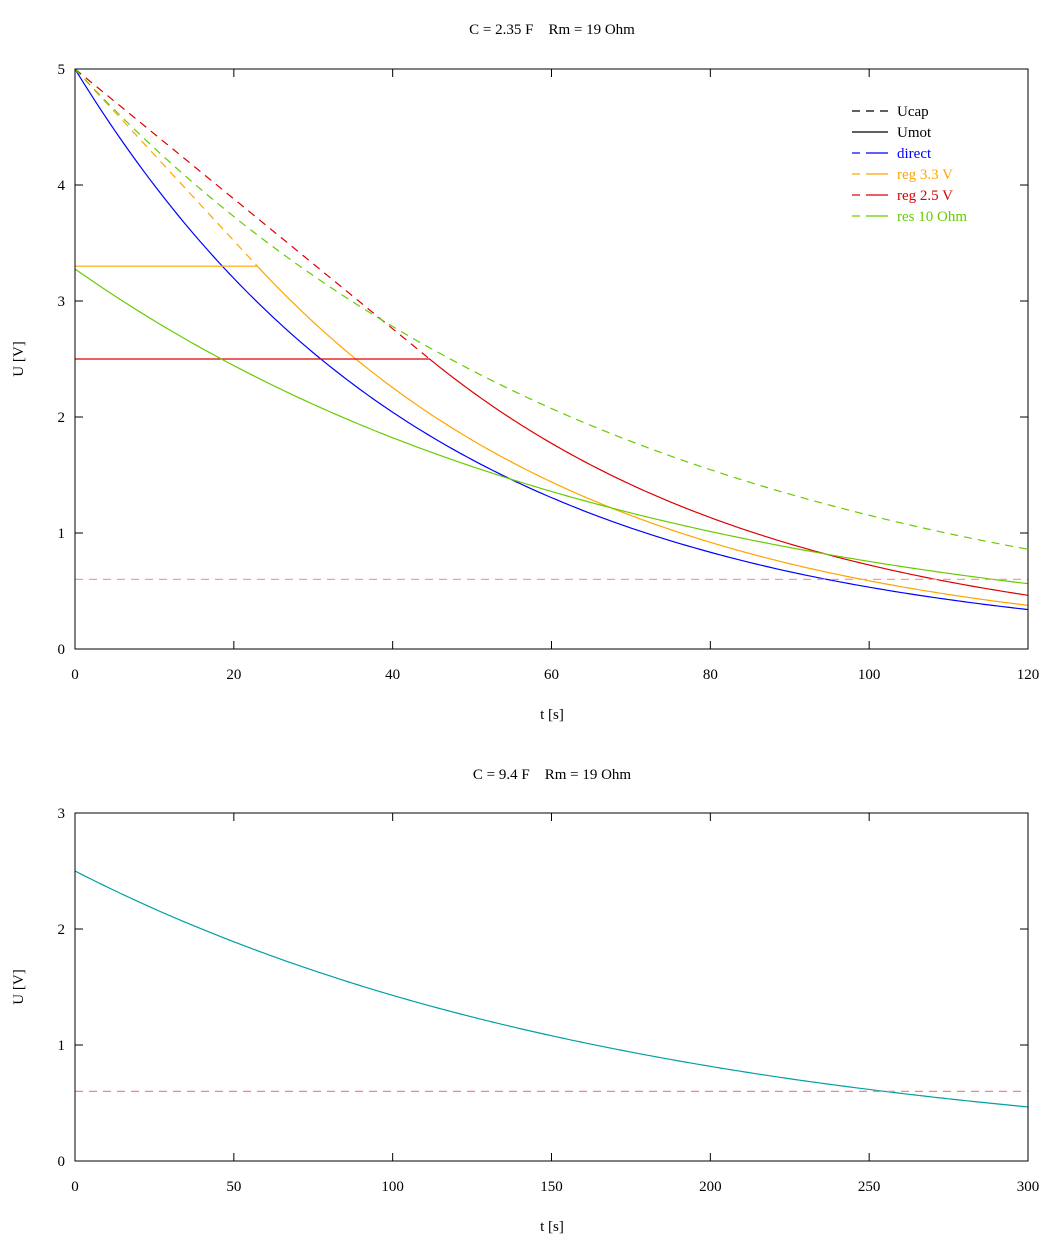  Describe the element at coordinates (166, 167) in the screenshot. I see `series-line-reg-3-3-v-ucap` at that location.